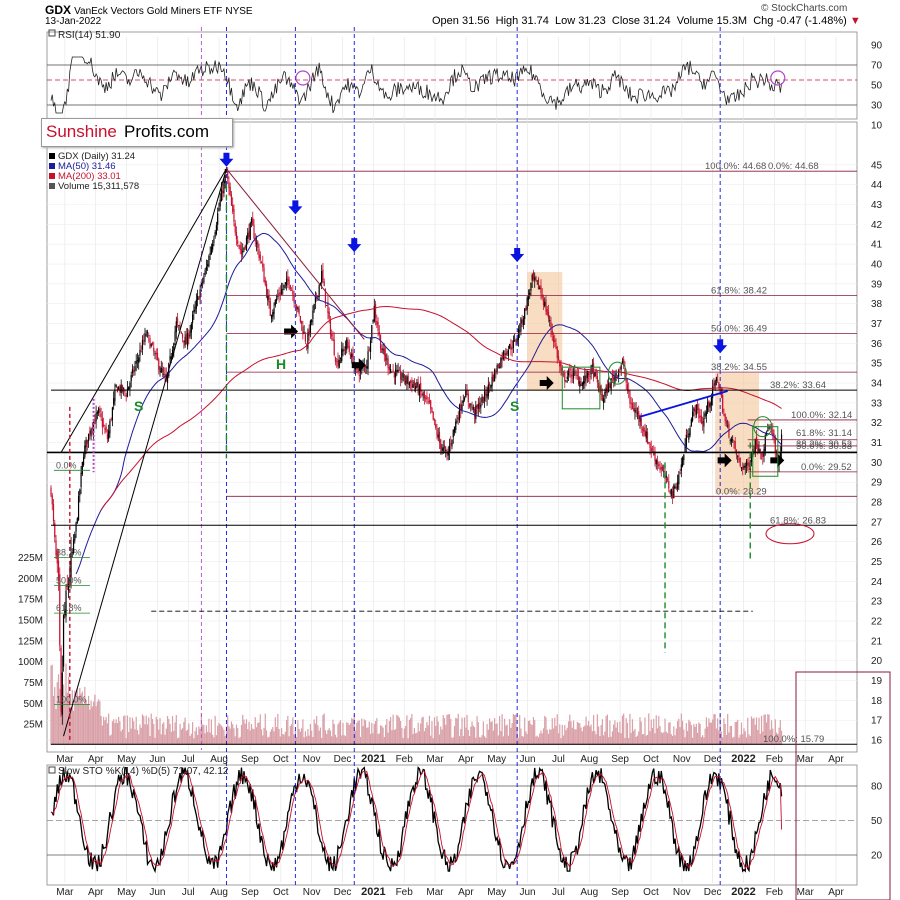 The width and height of the screenshot is (900, 900). What do you see at coordinates (790, 534) in the screenshot?
I see `red-ellipse` at bounding box center [790, 534].